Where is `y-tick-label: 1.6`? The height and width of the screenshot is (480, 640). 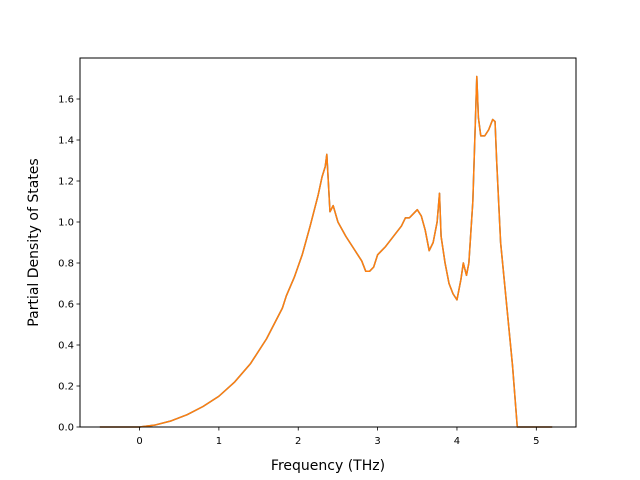 y-tick-label: 1.6 is located at coordinates (66, 100).